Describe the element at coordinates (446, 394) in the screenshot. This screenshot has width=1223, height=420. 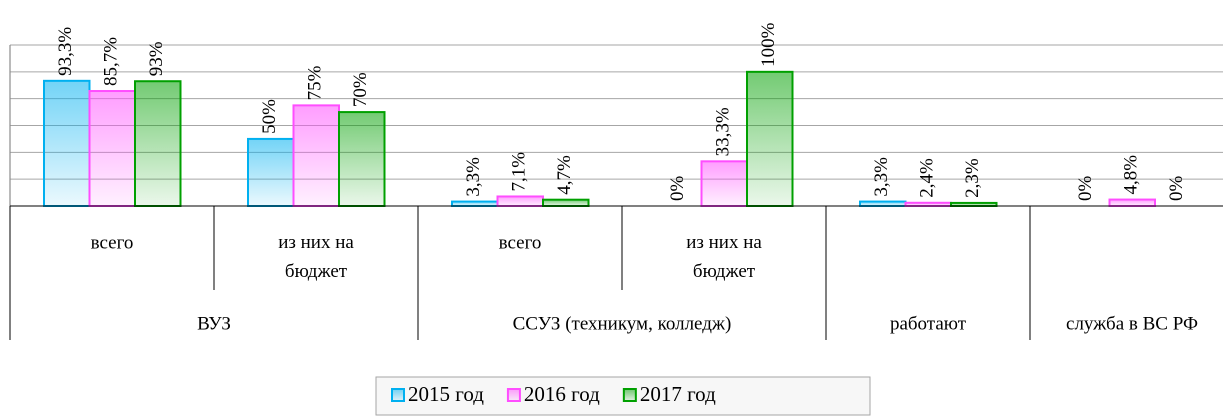
I see `legend-label: 2015 год` at that location.